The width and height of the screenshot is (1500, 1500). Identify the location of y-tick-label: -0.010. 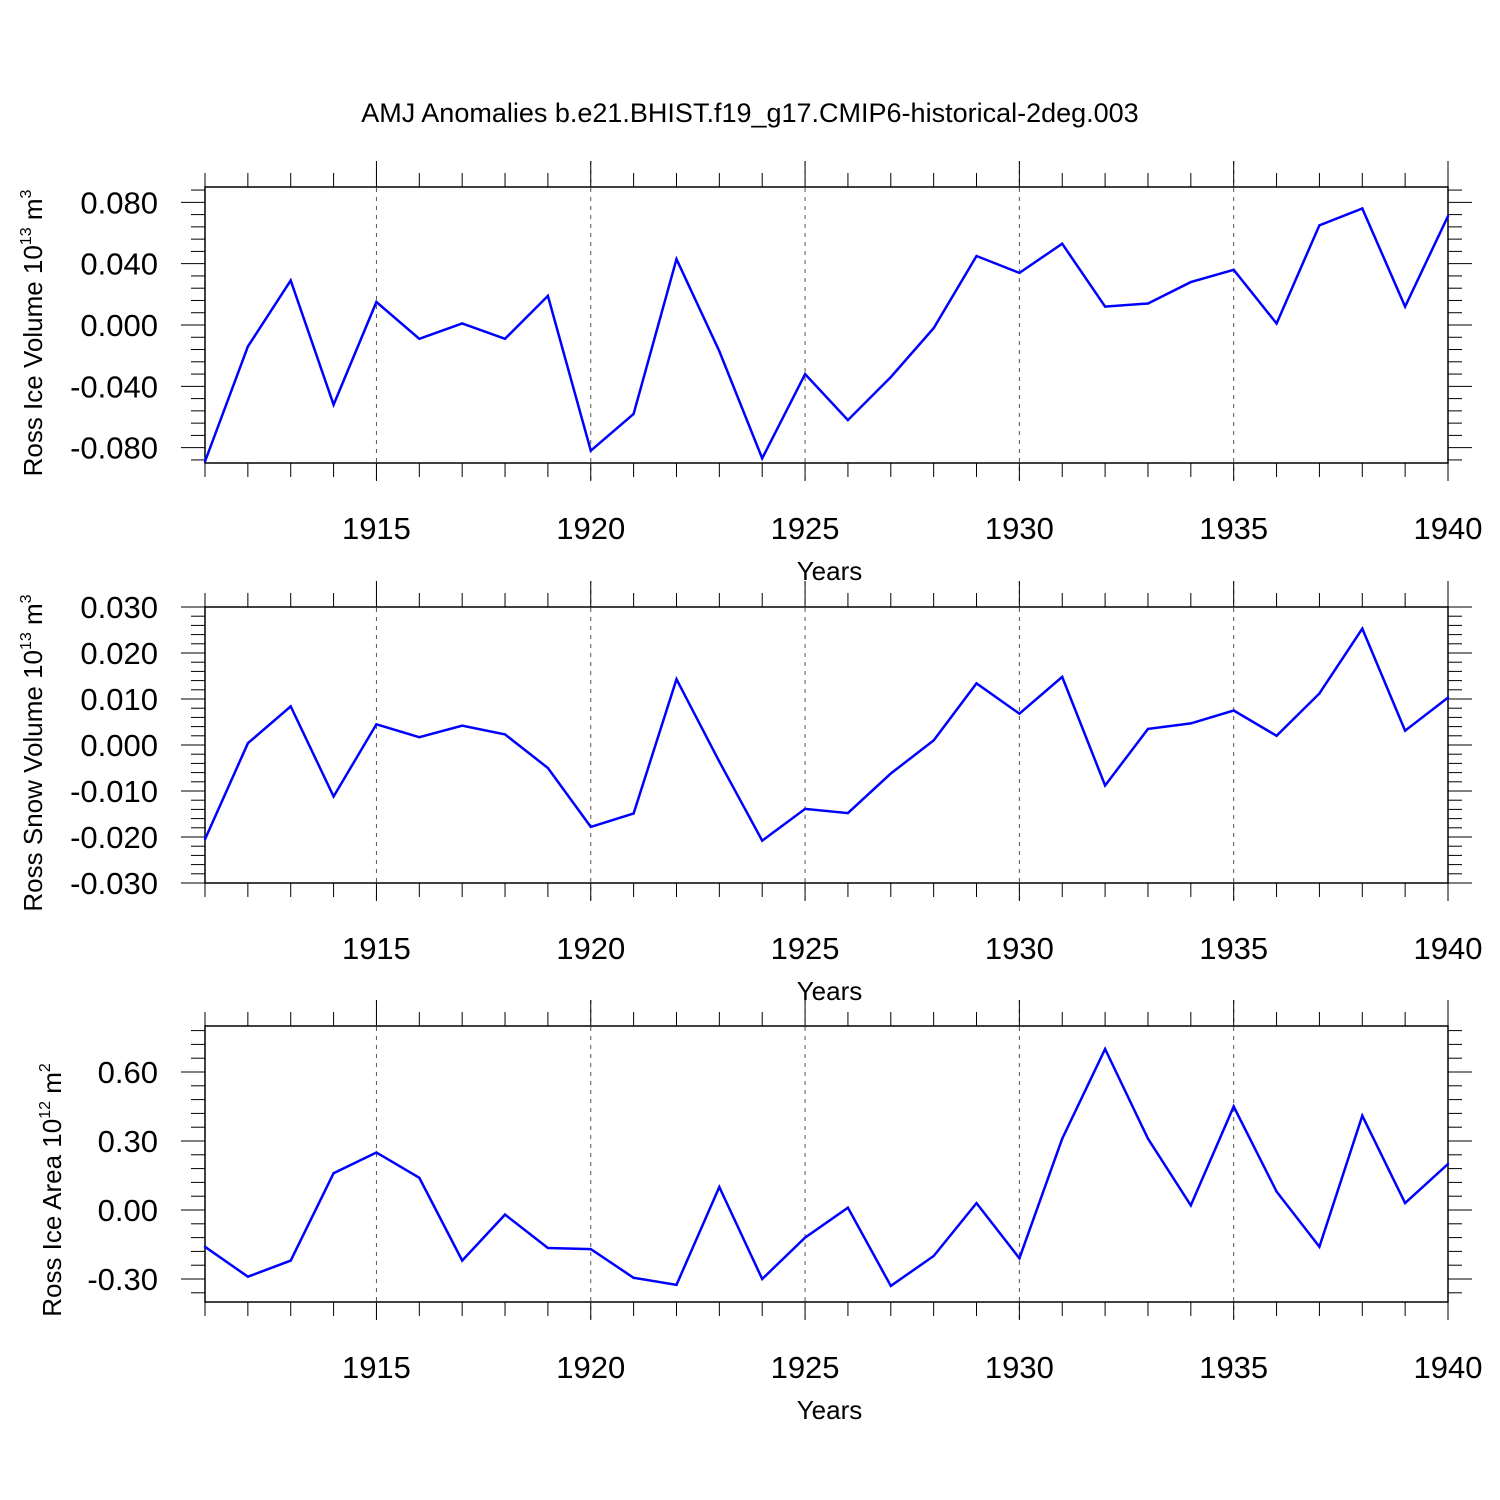
(114, 791).